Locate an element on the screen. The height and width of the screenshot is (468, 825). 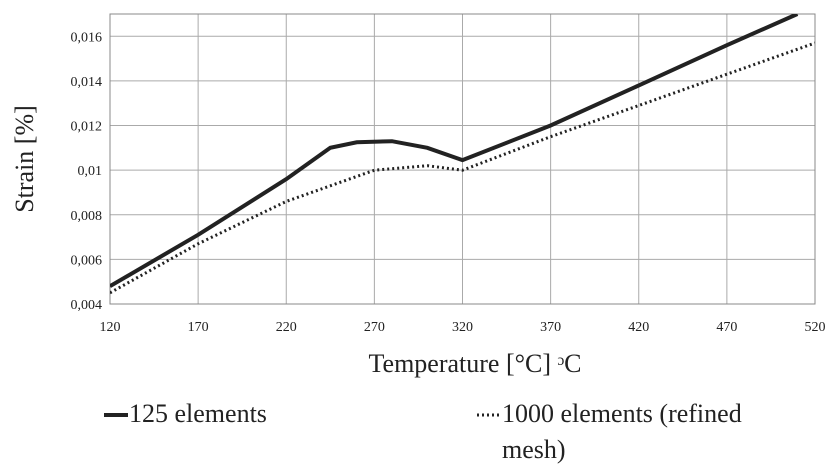
x-tick-label: 320 is located at coordinates (462, 327).